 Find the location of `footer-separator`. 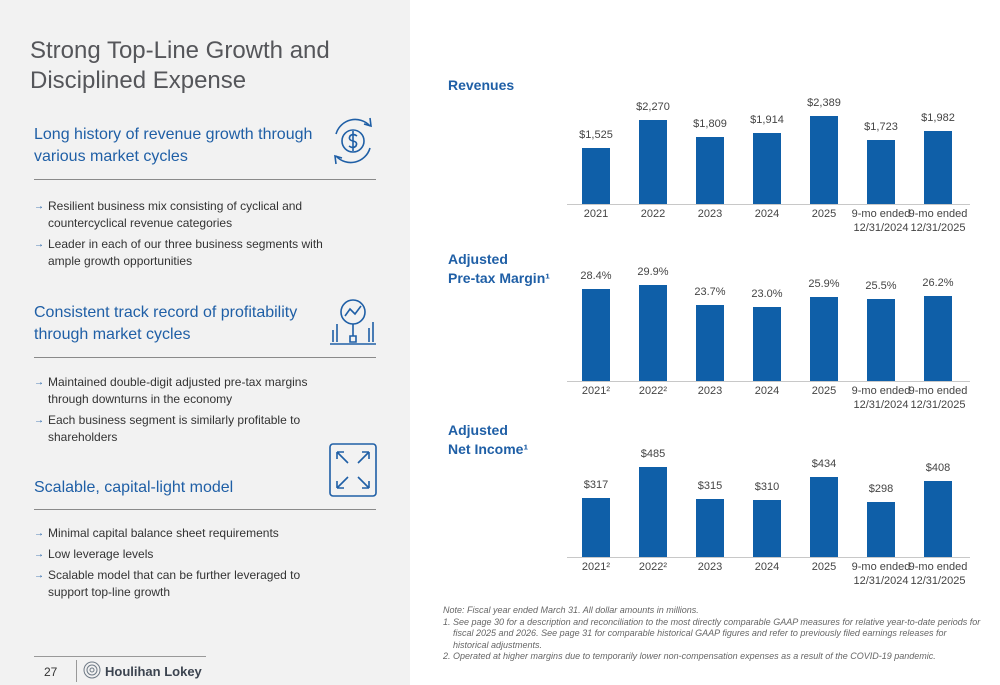

footer-separator is located at coordinates (76, 671).